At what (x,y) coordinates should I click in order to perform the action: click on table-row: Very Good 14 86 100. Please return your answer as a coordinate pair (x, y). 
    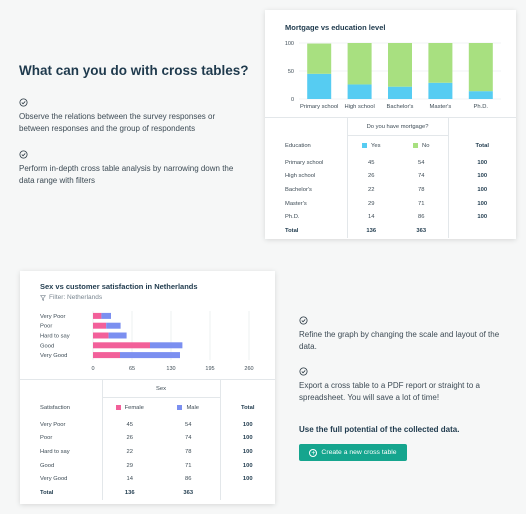
    Looking at the image, I should click on (147, 479).